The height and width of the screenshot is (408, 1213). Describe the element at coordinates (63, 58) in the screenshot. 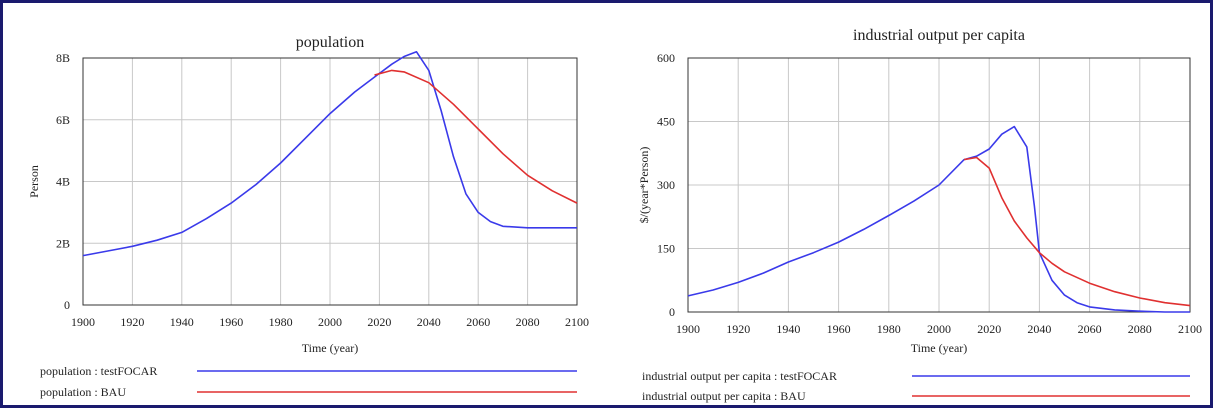

I see `y-tick-label: 8B` at that location.